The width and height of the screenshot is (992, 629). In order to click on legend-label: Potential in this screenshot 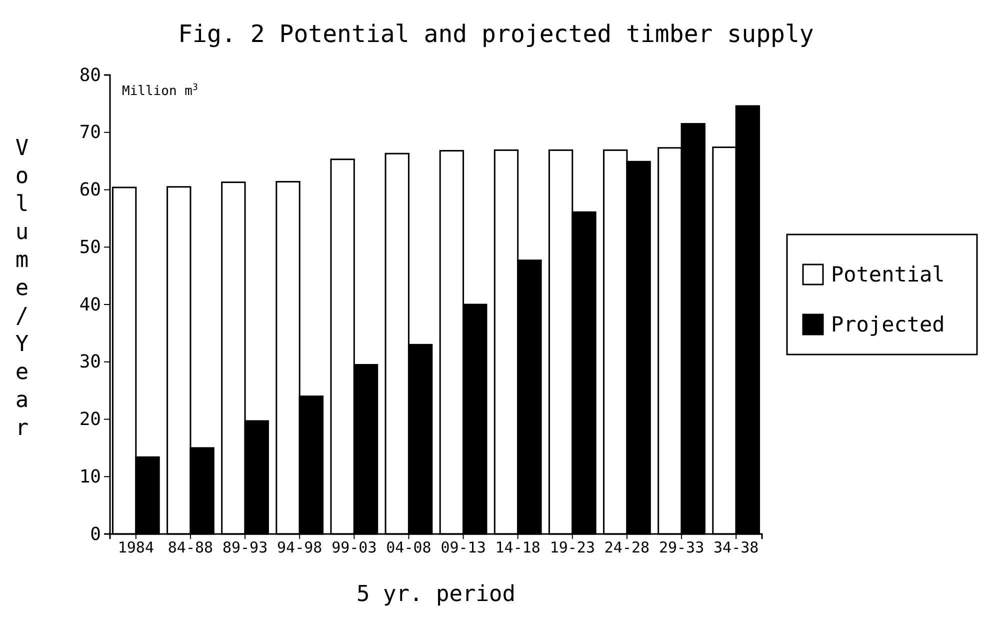, I will do `click(888, 274)`.